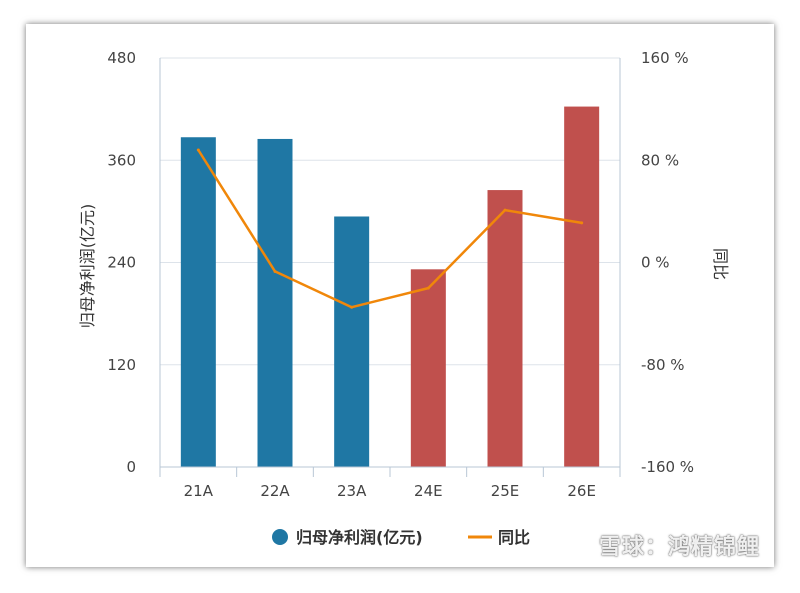  Describe the element at coordinates (581, 491) in the screenshot. I see `x-tick-label: 26E` at that location.